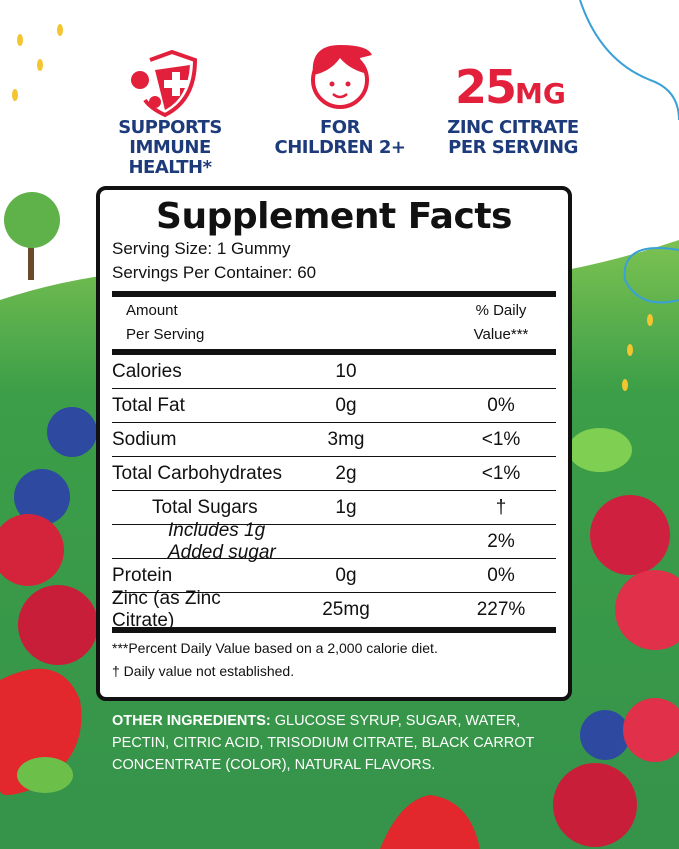 This screenshot has height=849, width=679. I want to click on nutrient-name: Protein, so click(142, 575).